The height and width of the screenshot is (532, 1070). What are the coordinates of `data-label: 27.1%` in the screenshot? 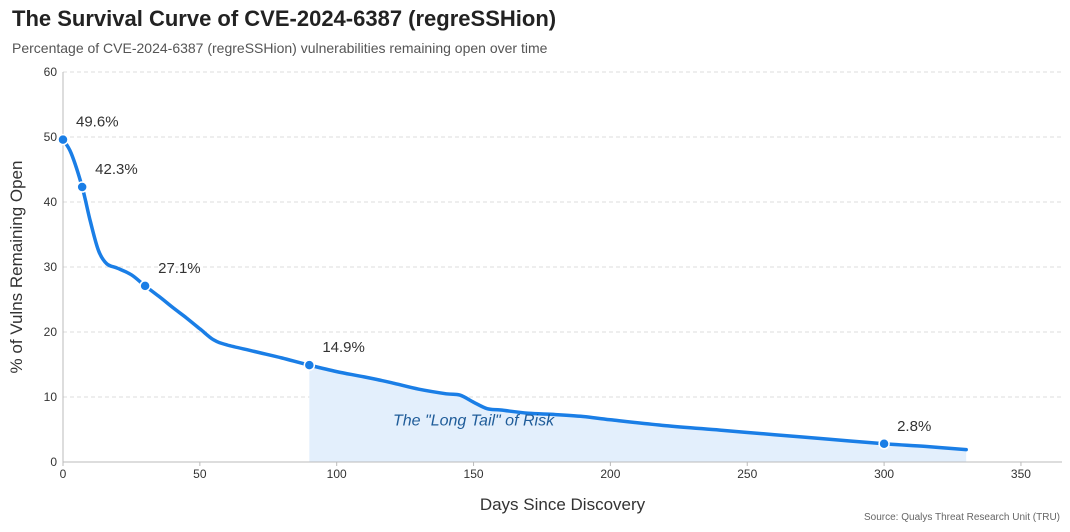 It's located at (179, 268).